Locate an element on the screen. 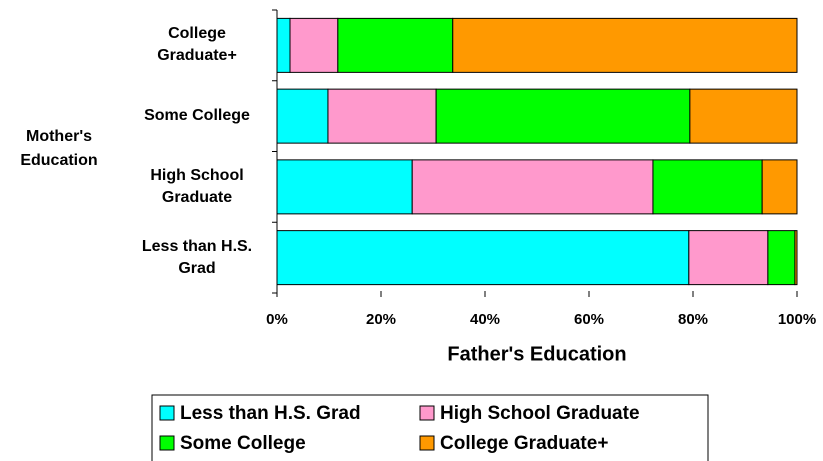 This screenshot has height=461, width=823. x-tick-label: 100% is located at coordinates (797, 319).